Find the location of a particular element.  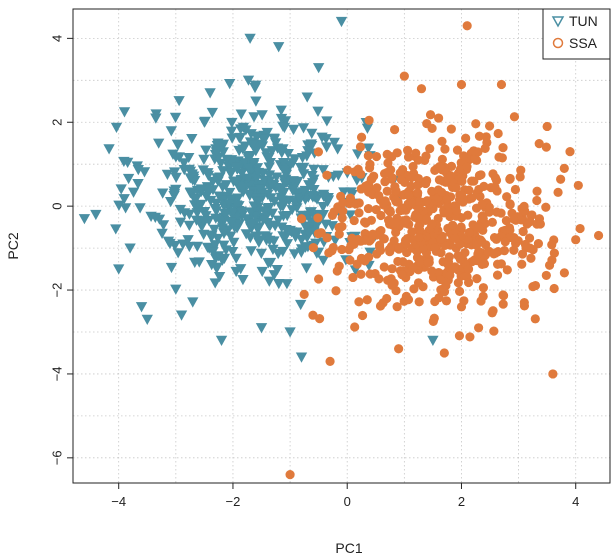

legend-ssa-marker is located at coordinates (558, 43).